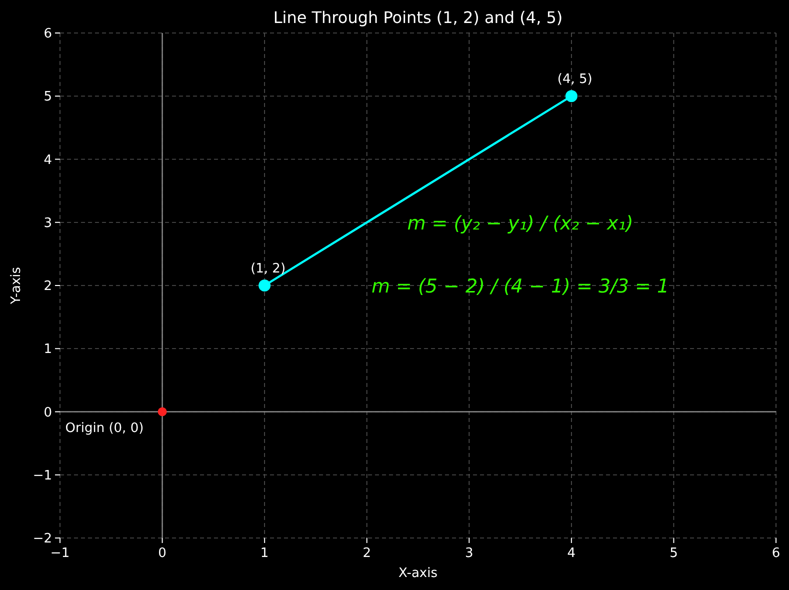 The width and height of the screenshot is (789, 590). Describe the element at coordinates (571, 553) in the screenshot. I see `x-tick-label: 4` at that location.